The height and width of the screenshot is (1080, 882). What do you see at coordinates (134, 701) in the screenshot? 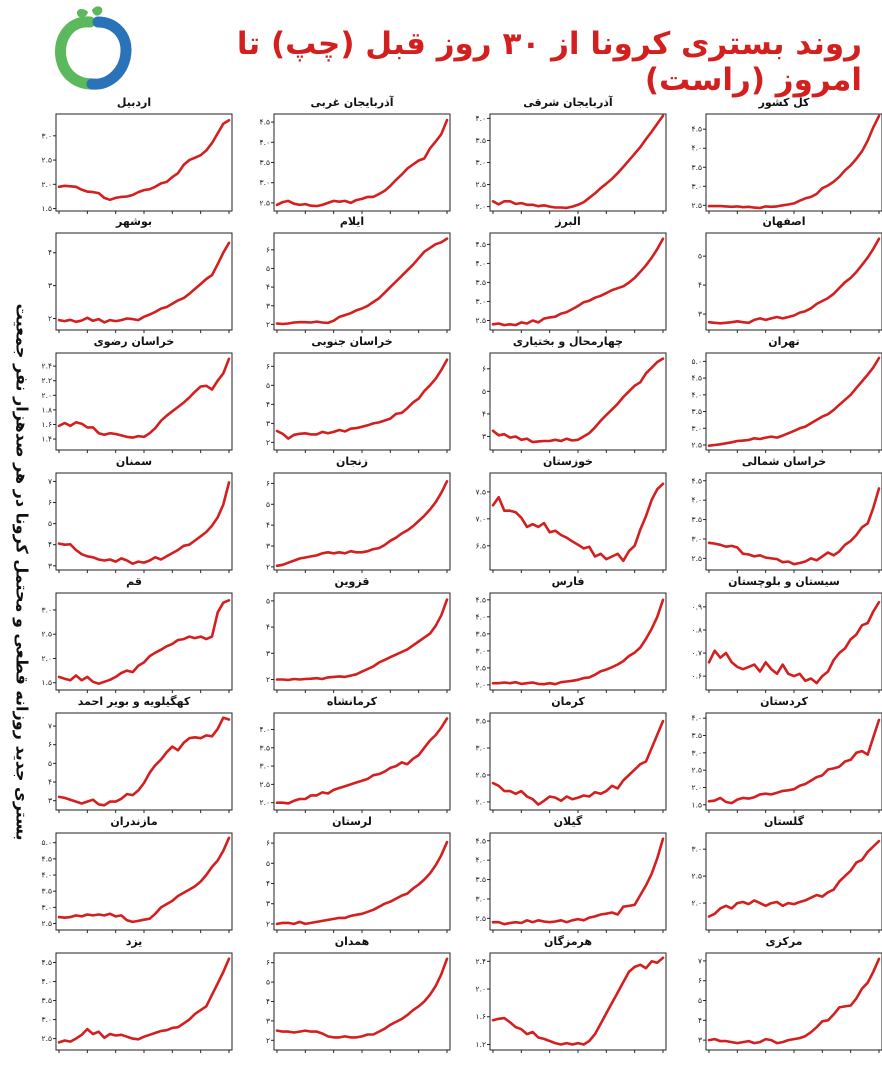
I see `chart-title: کهگیلویه و بویر احمد` at bounding box center [134, 701].